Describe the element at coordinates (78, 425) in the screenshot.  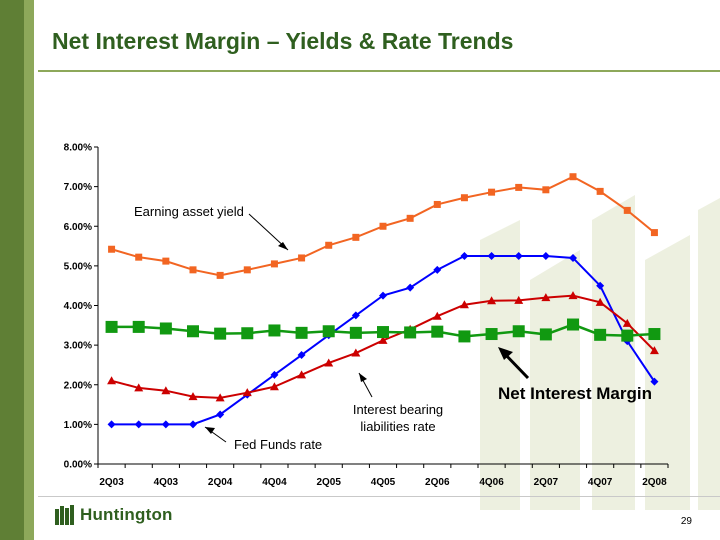
I see `y-tick-label: 1.00%` at that location.